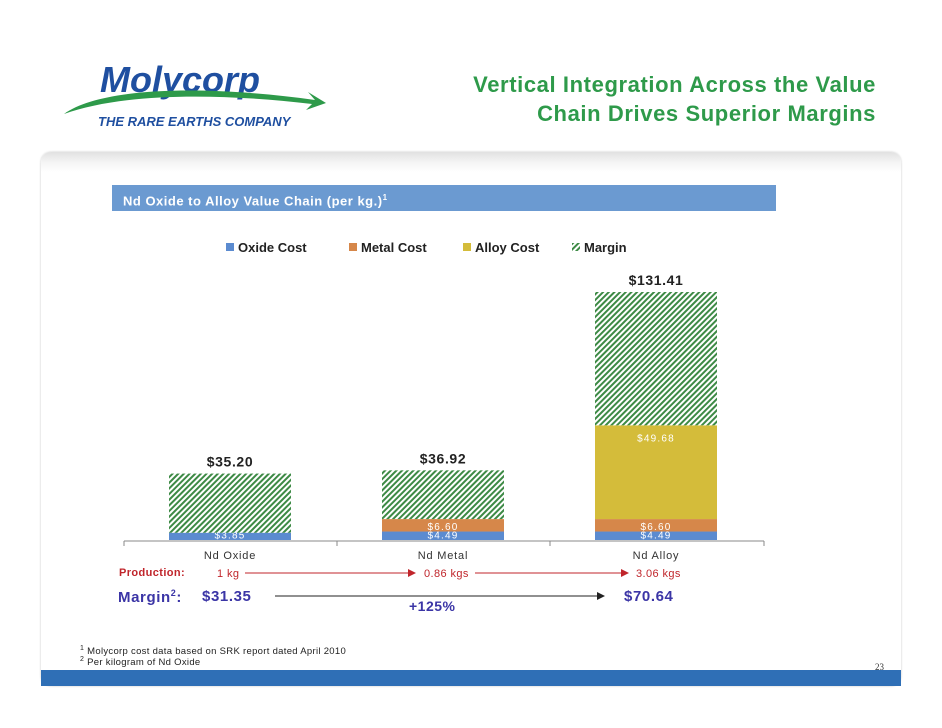 The height and width of the screenshot is (728, 942). What do you see at coordinates (879, 667) in the screenshot?
I see `page-number: 23` at bounding box center [879, 667].